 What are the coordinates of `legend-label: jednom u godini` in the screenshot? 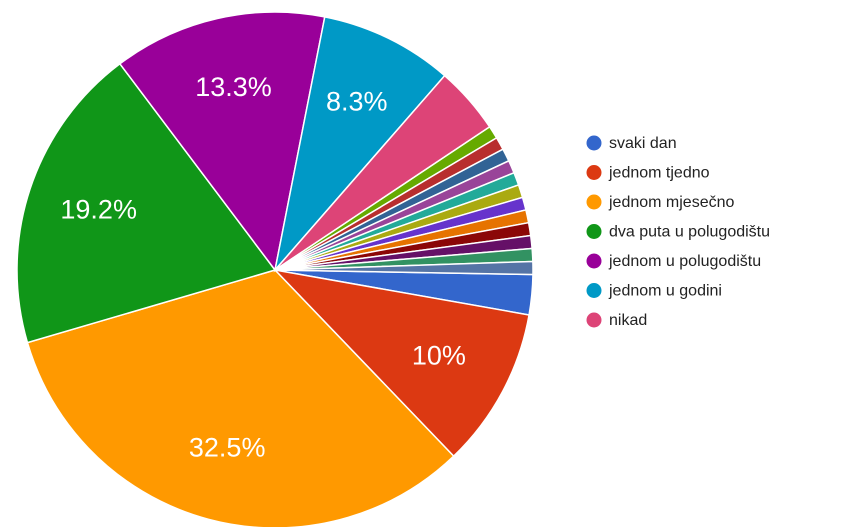 It's located at (665, 291).